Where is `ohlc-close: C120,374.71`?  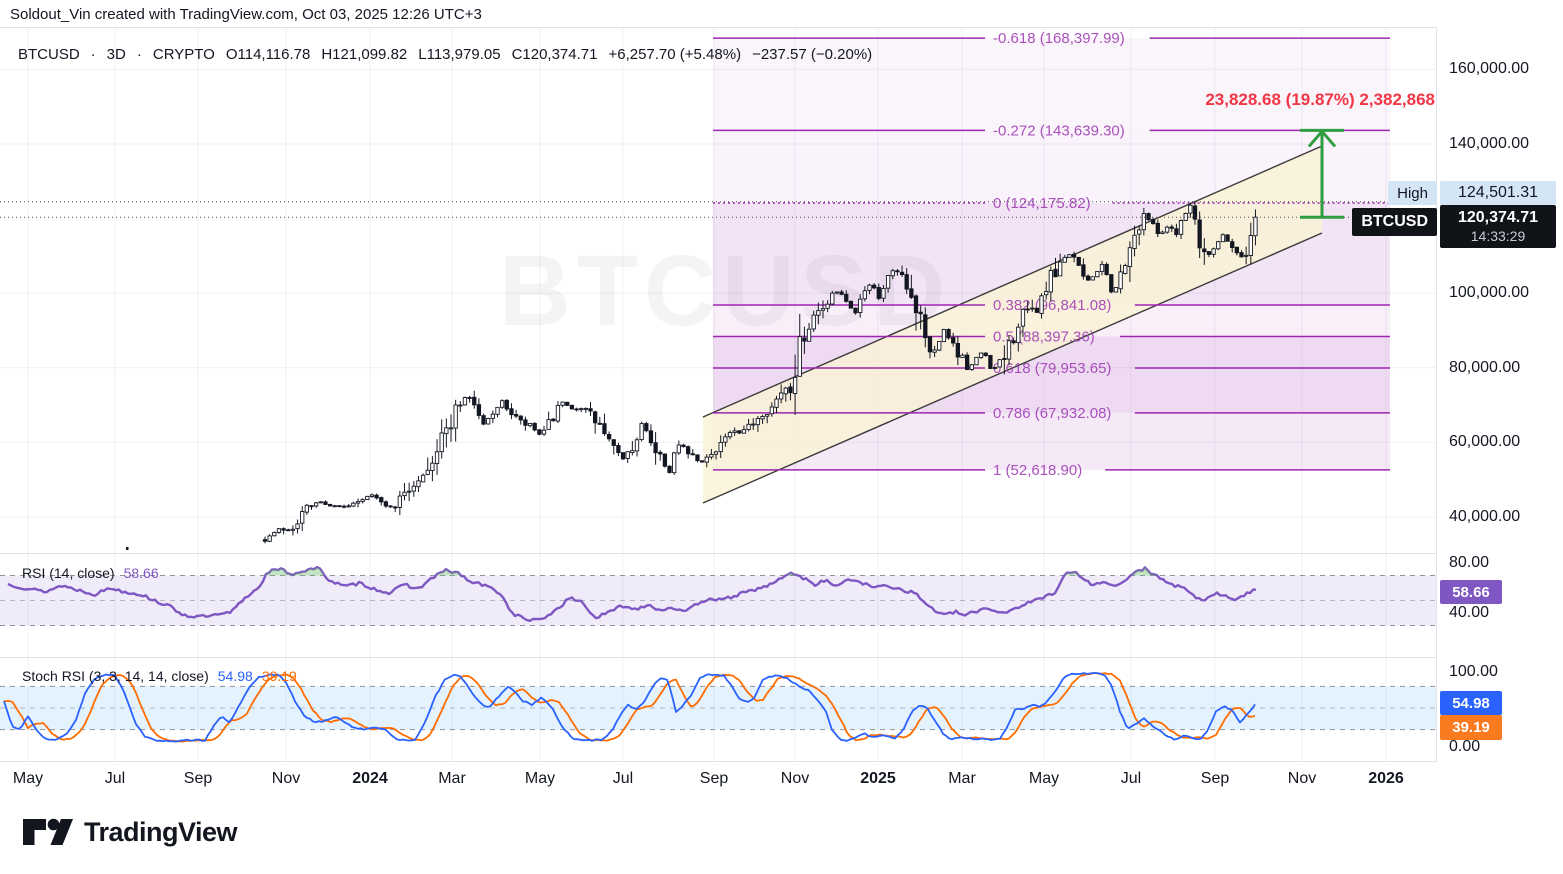 ohlc-close: C120,374.71 is located at coordinates (554, 54).